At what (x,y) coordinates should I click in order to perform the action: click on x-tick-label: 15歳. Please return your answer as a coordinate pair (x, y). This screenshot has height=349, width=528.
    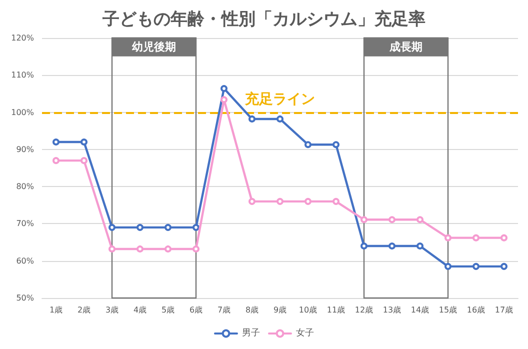
    Looking at the image, I should click on (448, 310).